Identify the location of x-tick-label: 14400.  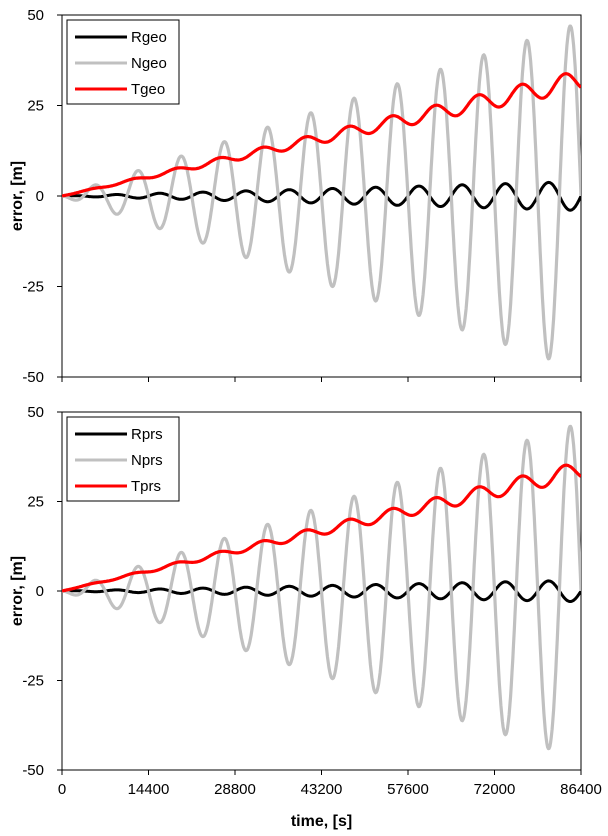
(149, 789).